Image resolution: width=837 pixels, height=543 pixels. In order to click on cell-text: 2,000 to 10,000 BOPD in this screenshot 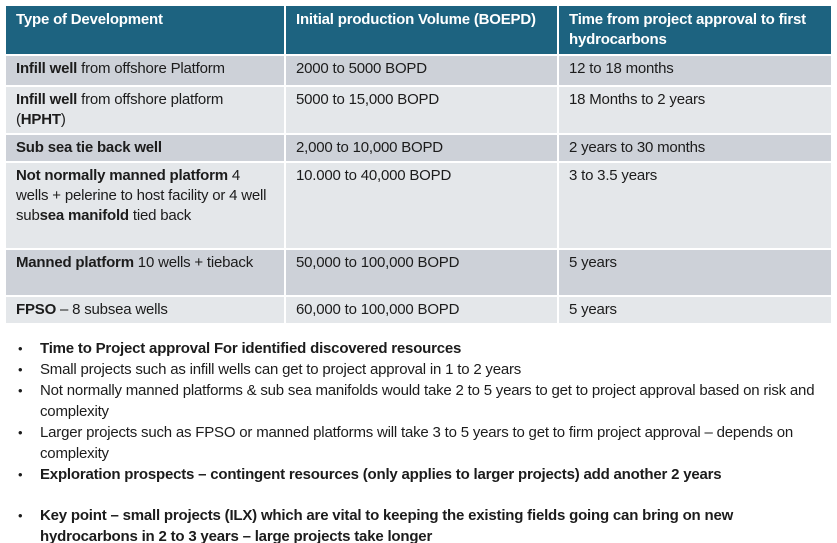, I will do `click(369, 147)`.